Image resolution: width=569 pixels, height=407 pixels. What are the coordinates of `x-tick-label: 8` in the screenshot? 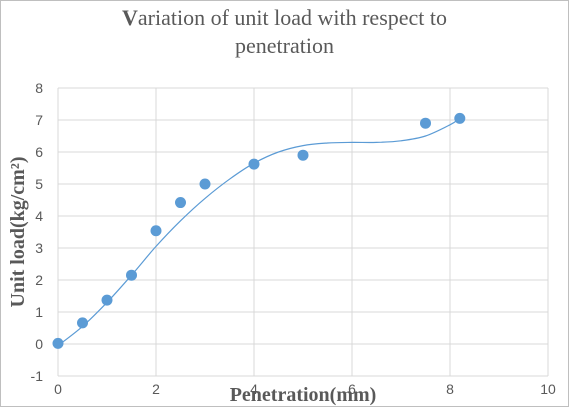 It's located at (450, 389).